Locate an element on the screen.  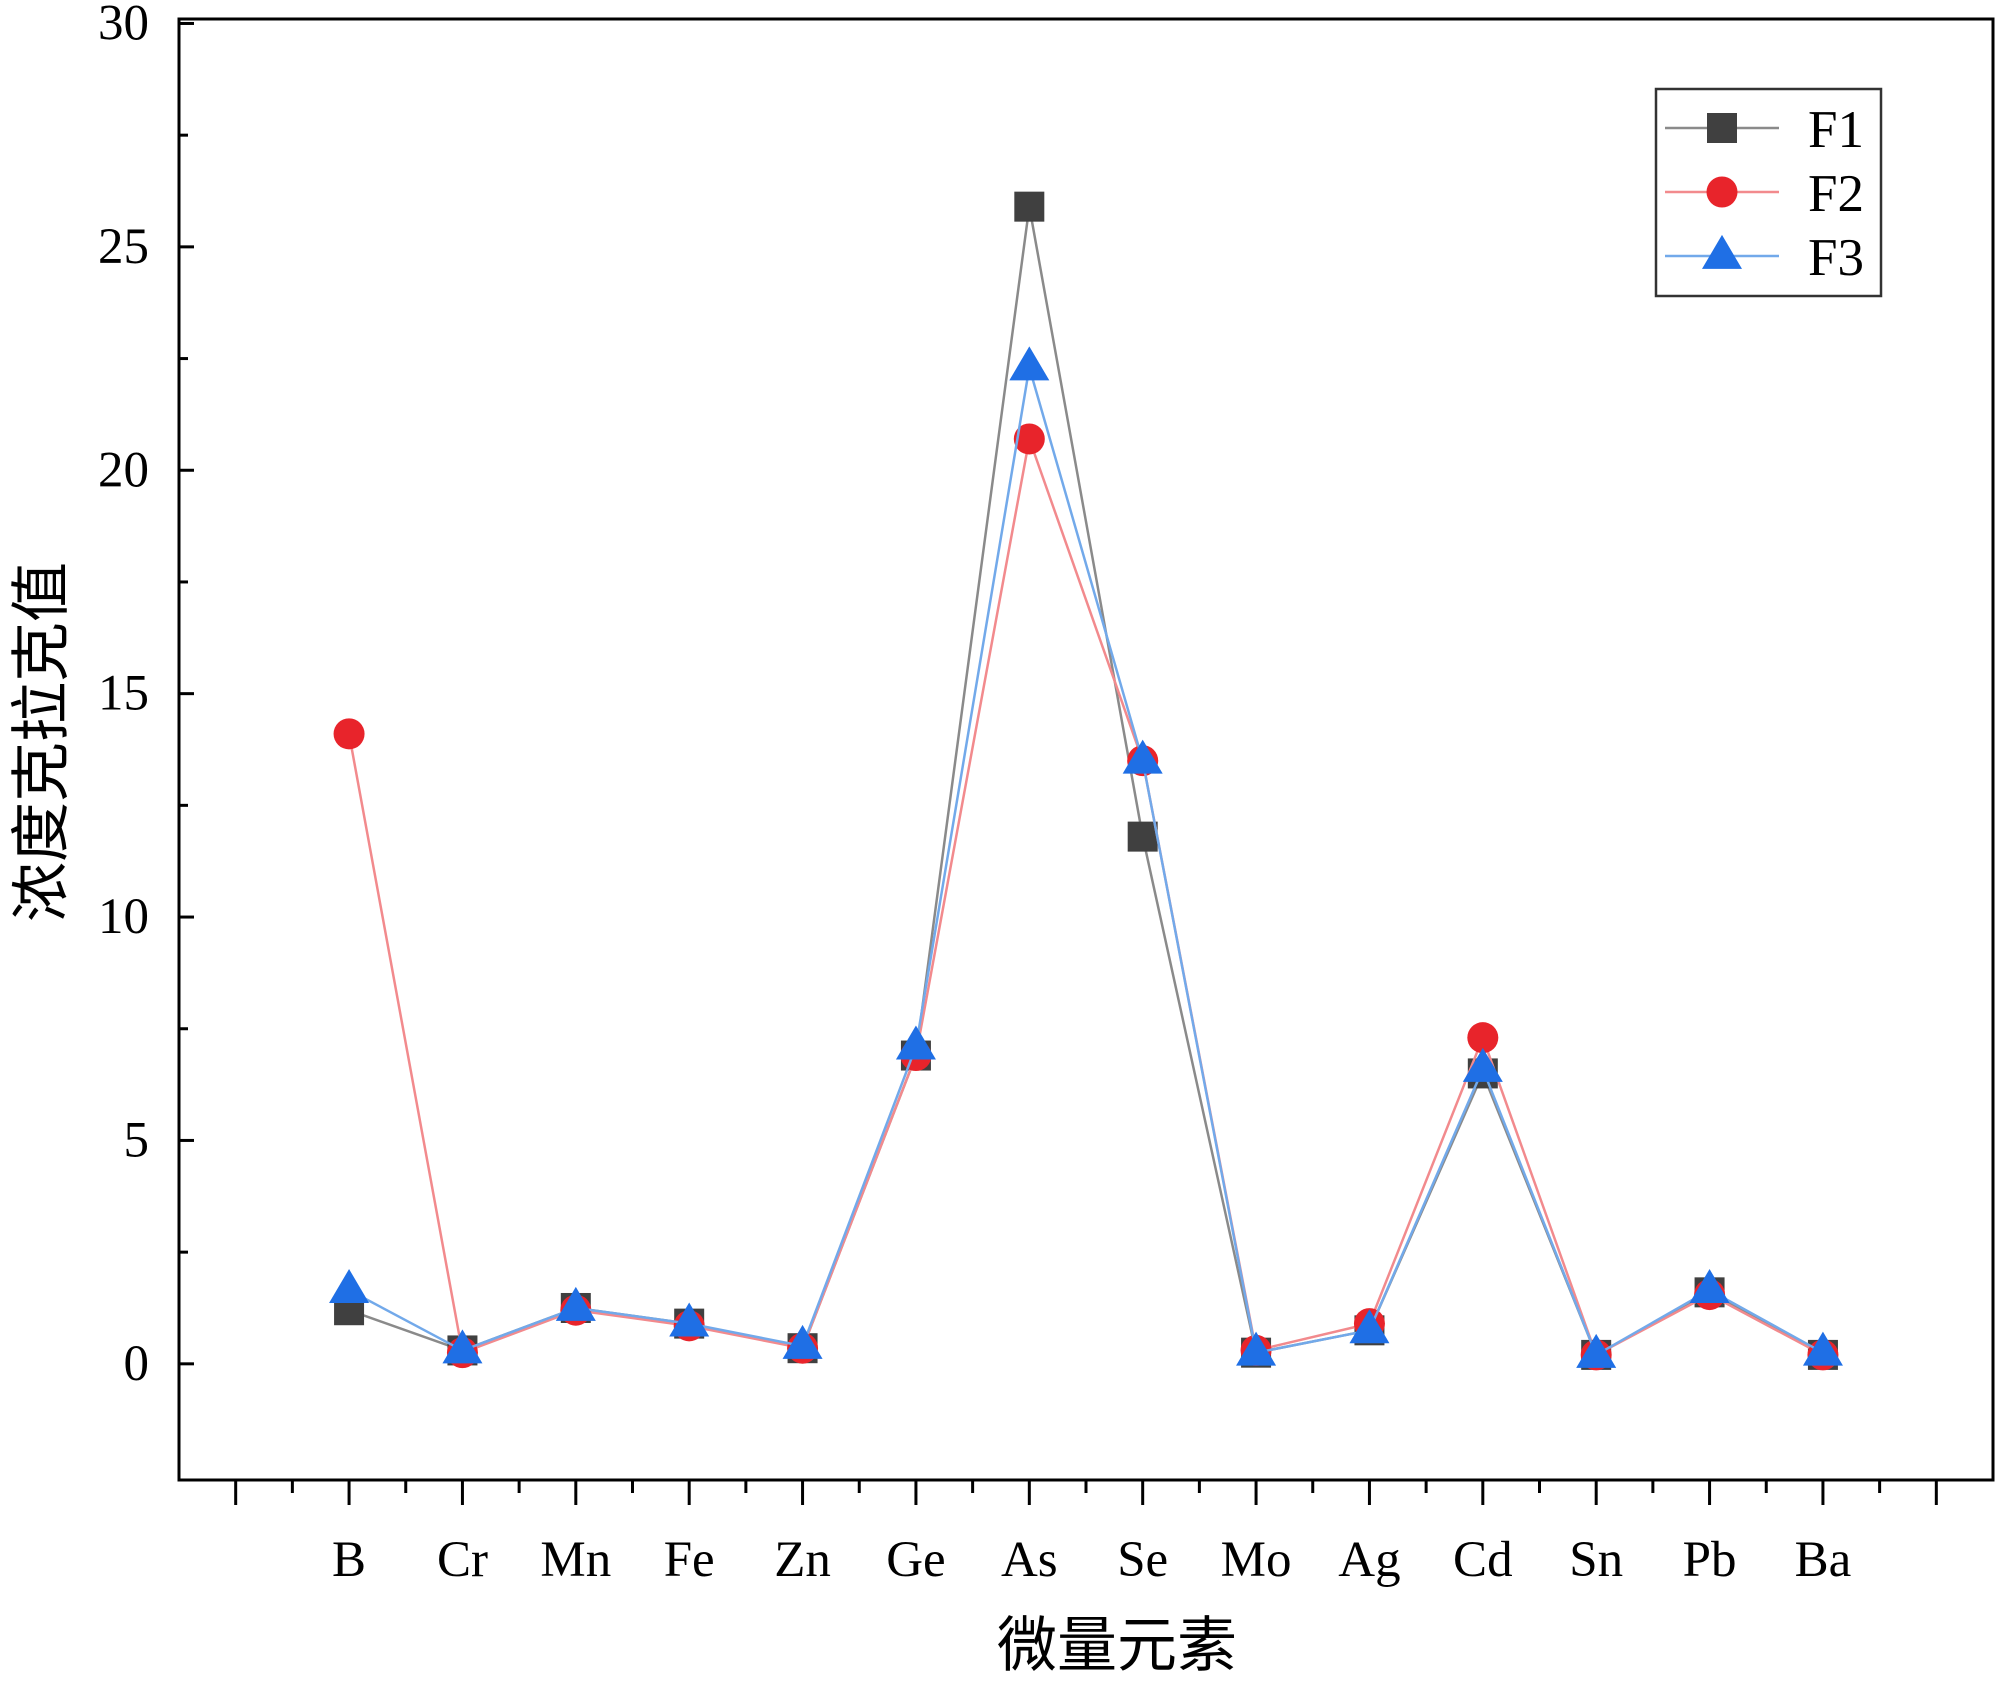
x-tick-label-as: As is located at coordinates (1029, 1560).